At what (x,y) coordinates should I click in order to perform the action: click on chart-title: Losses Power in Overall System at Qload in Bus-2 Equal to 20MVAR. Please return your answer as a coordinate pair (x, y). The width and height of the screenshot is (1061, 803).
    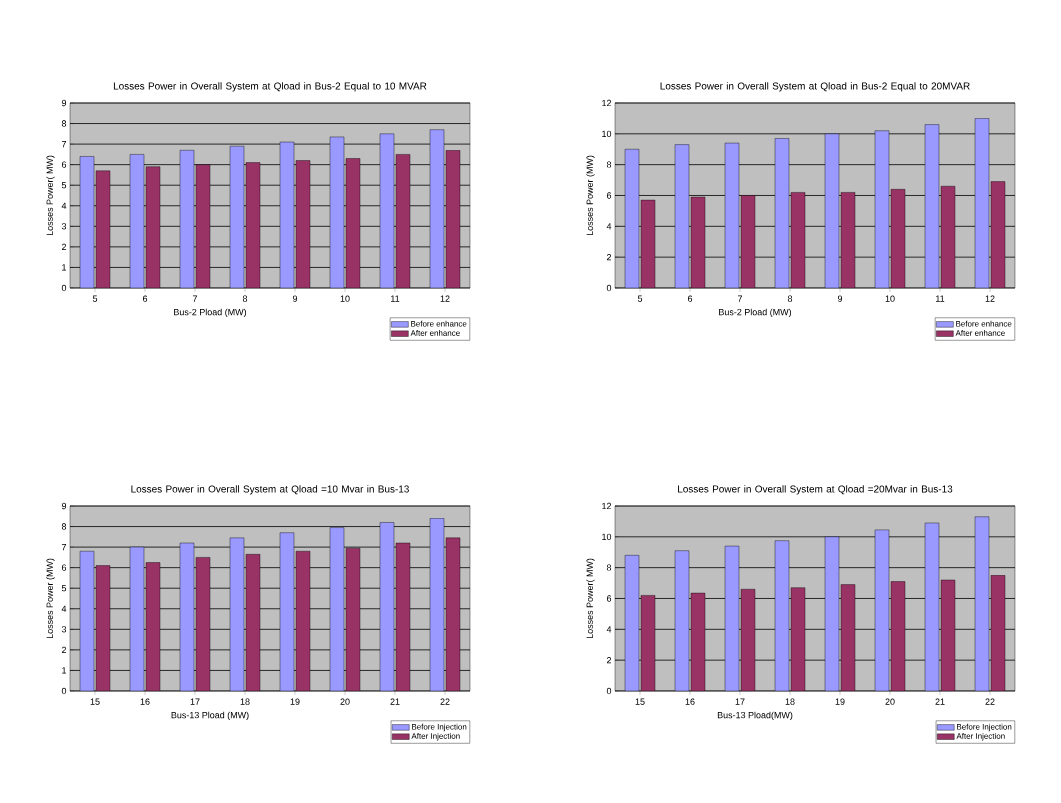
    Looking at the image, I should click on (815, 87).